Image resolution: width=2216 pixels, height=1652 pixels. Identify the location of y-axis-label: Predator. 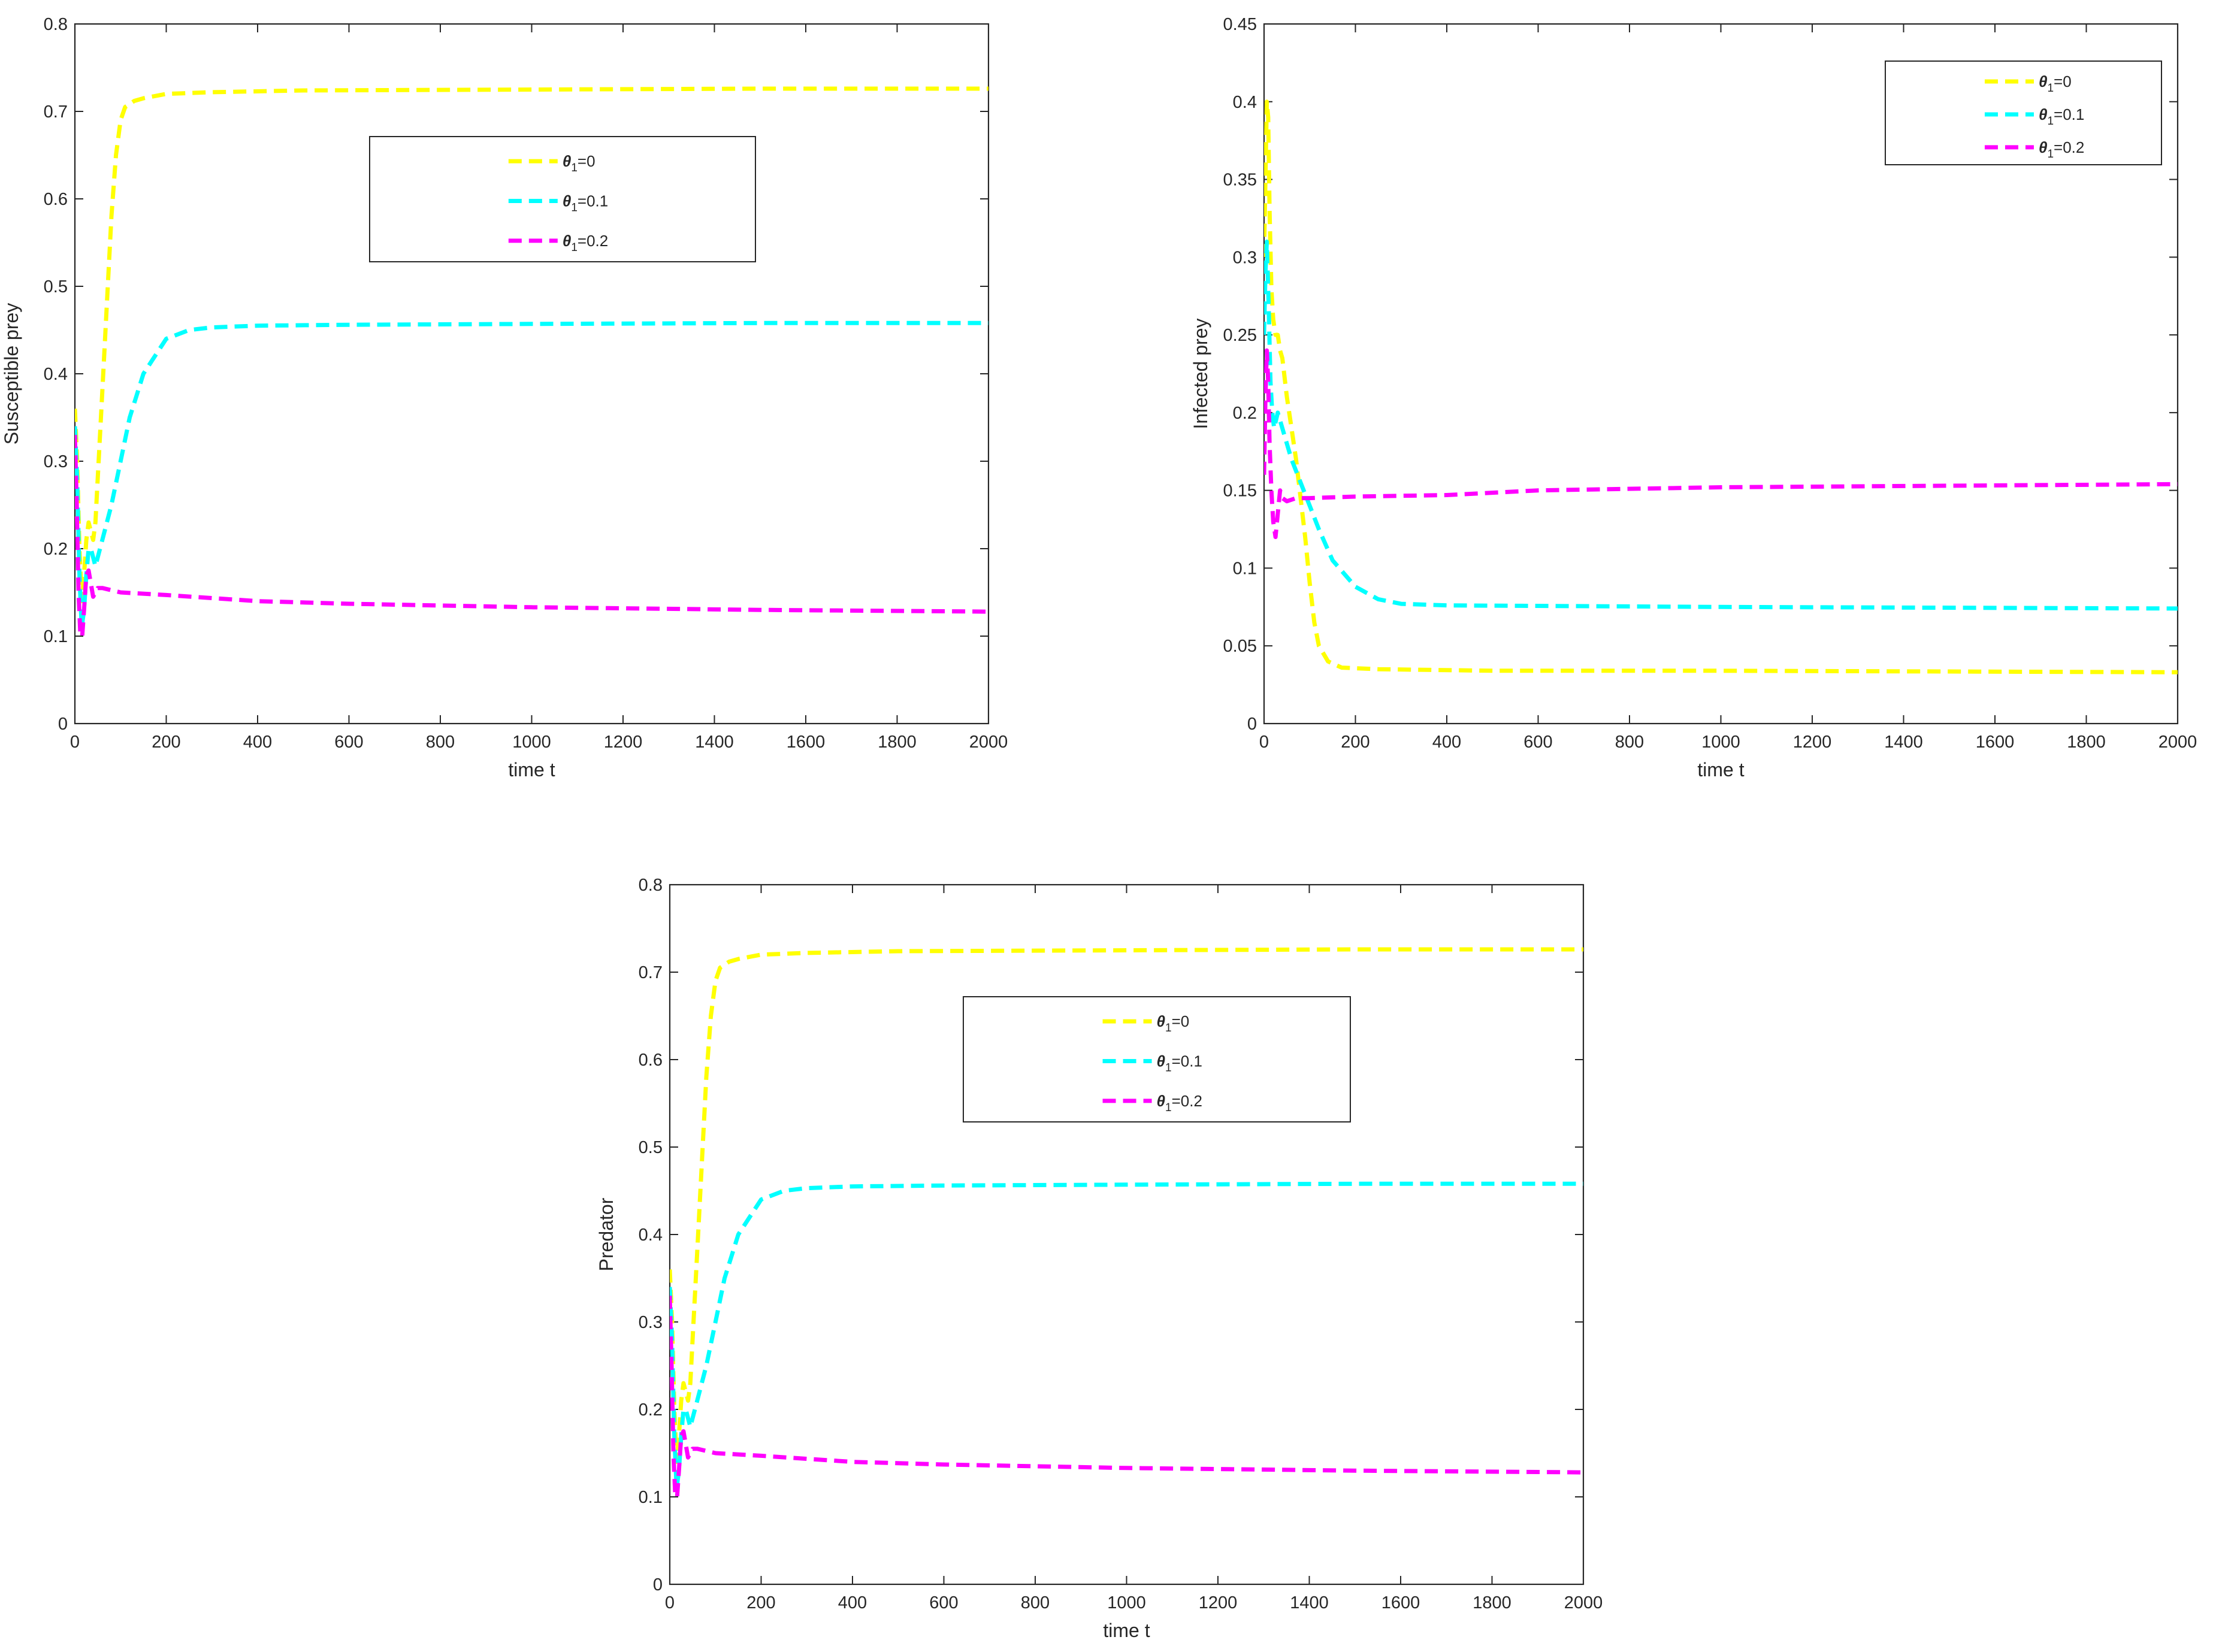
(606, 1234).